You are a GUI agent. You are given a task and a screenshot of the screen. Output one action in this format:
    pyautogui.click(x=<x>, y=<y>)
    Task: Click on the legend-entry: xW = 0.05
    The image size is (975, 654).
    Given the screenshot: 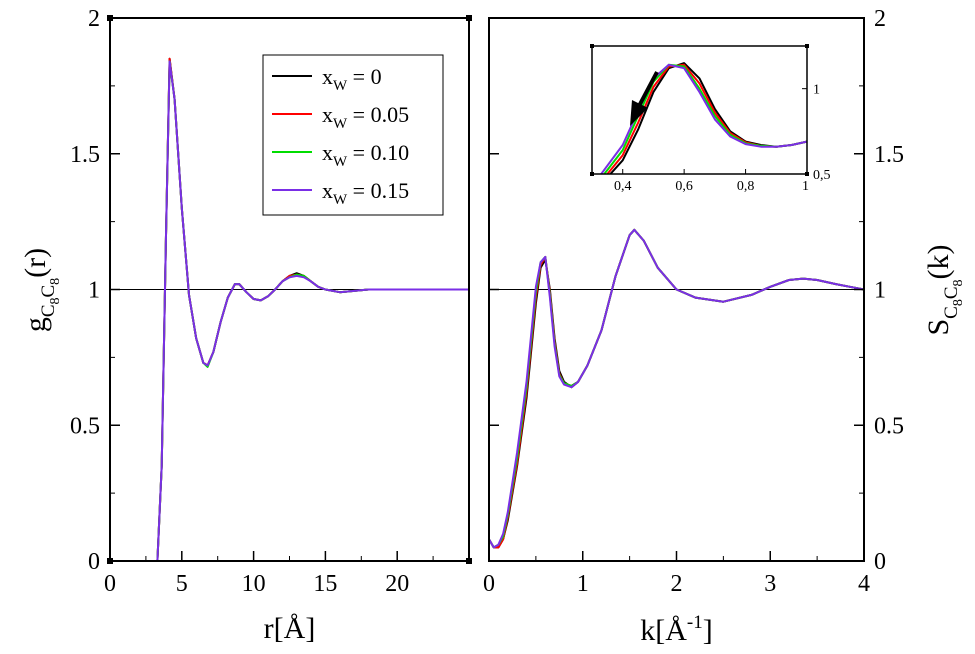 What is the action you would take?
    pyautogui.click(x=365, y=117)
    